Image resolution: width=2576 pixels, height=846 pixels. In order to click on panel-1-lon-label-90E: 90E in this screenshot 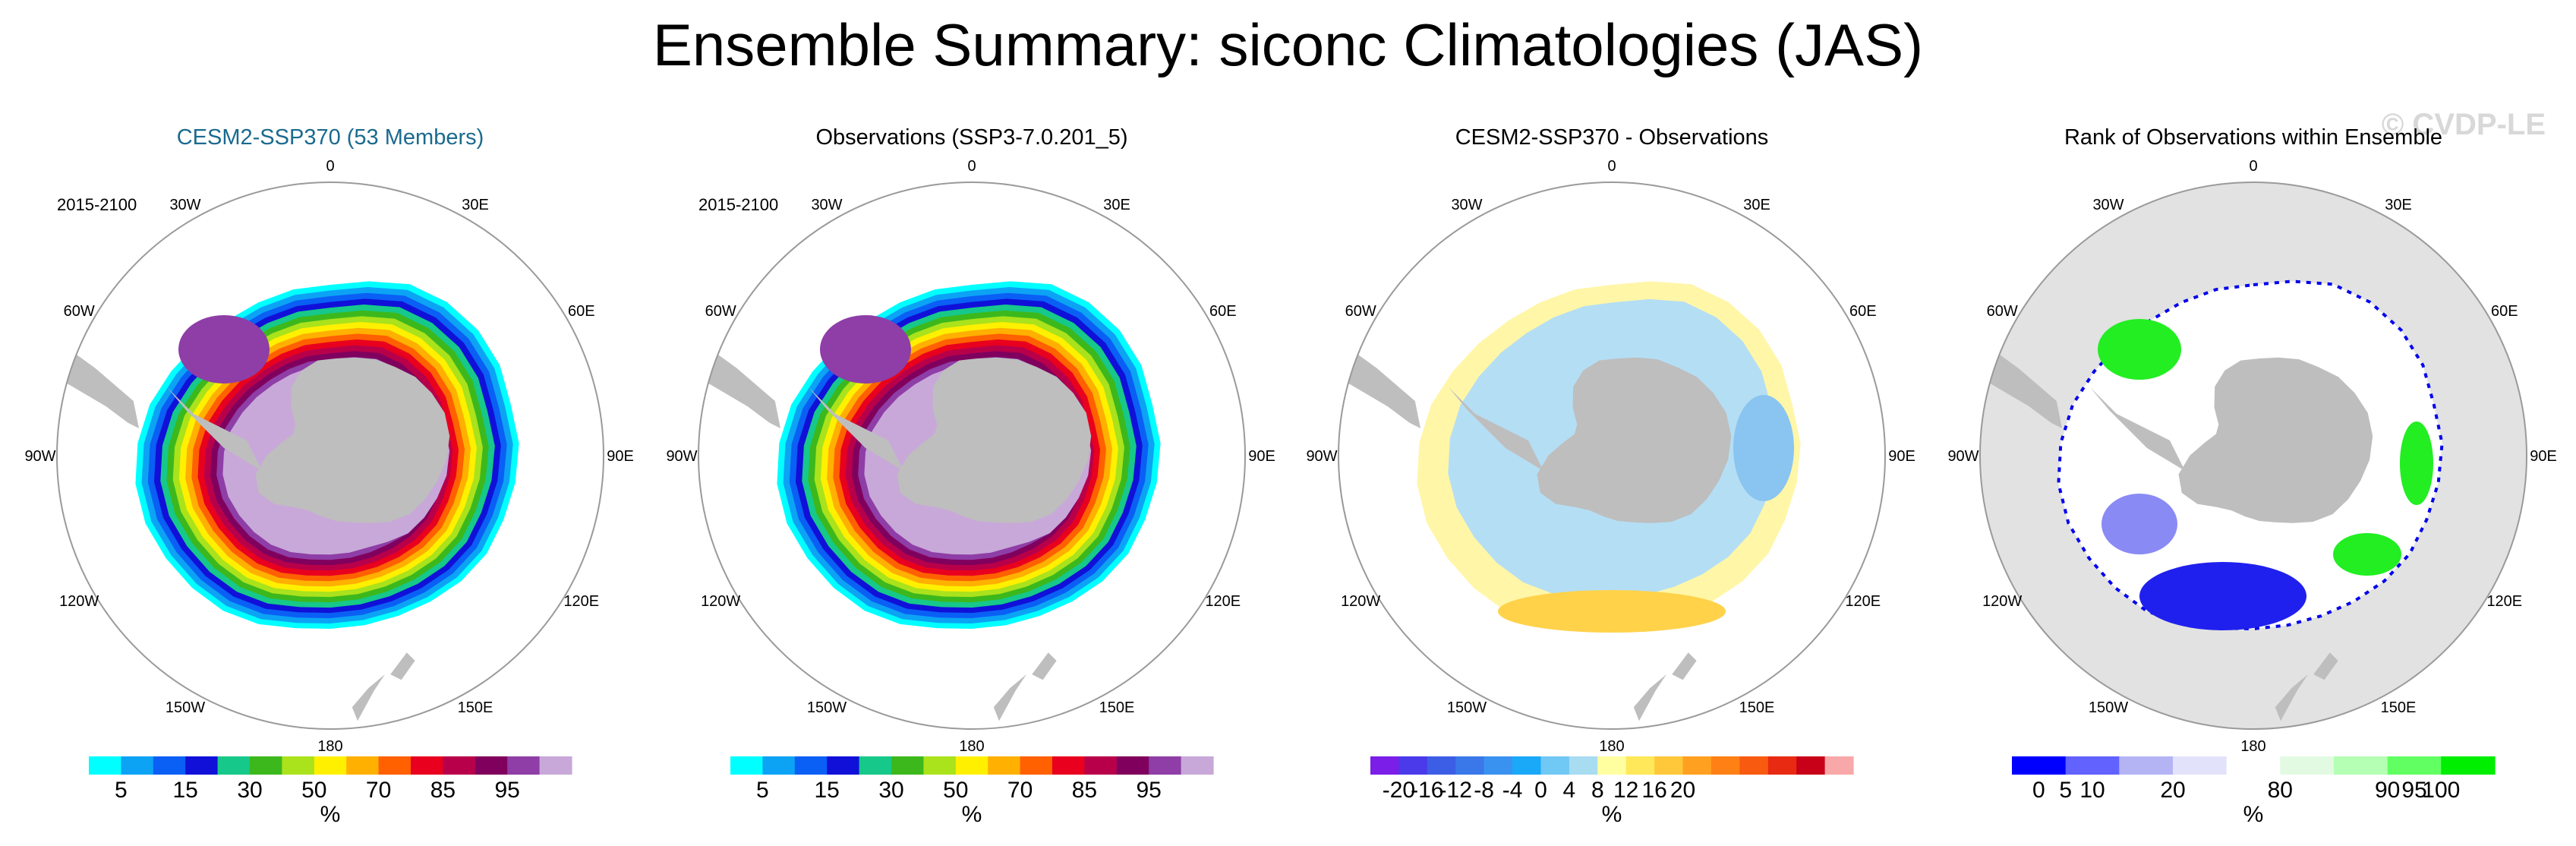, I will do `click(620, 456)`.